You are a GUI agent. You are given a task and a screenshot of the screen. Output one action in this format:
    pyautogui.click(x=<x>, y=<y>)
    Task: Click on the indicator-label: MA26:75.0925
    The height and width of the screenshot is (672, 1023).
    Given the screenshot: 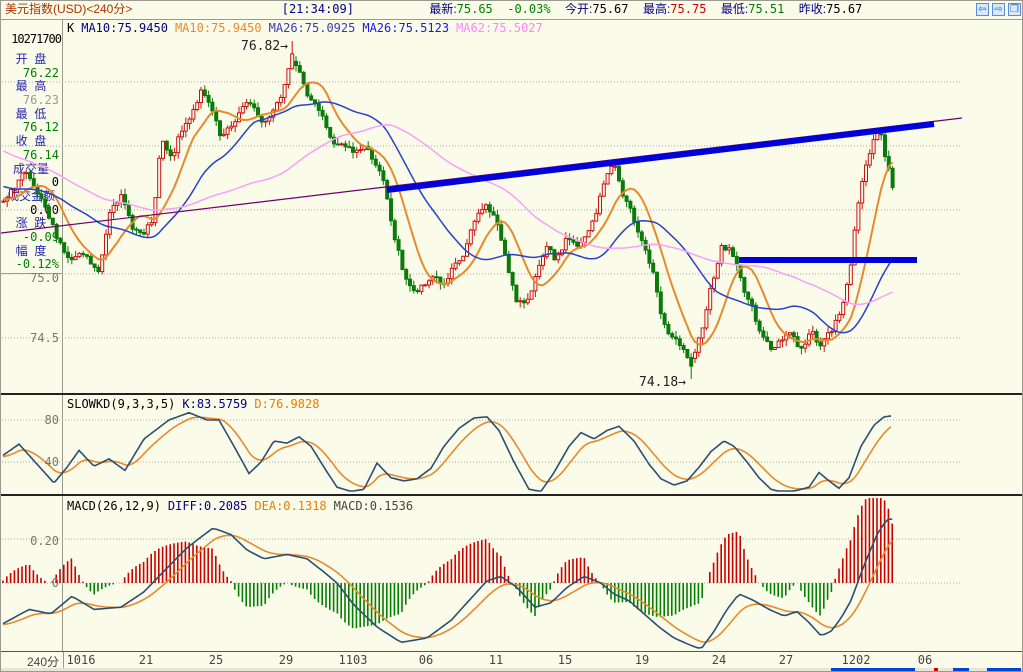 What is the action you would take?
    pyautogui.click(x=312, y=28)
    